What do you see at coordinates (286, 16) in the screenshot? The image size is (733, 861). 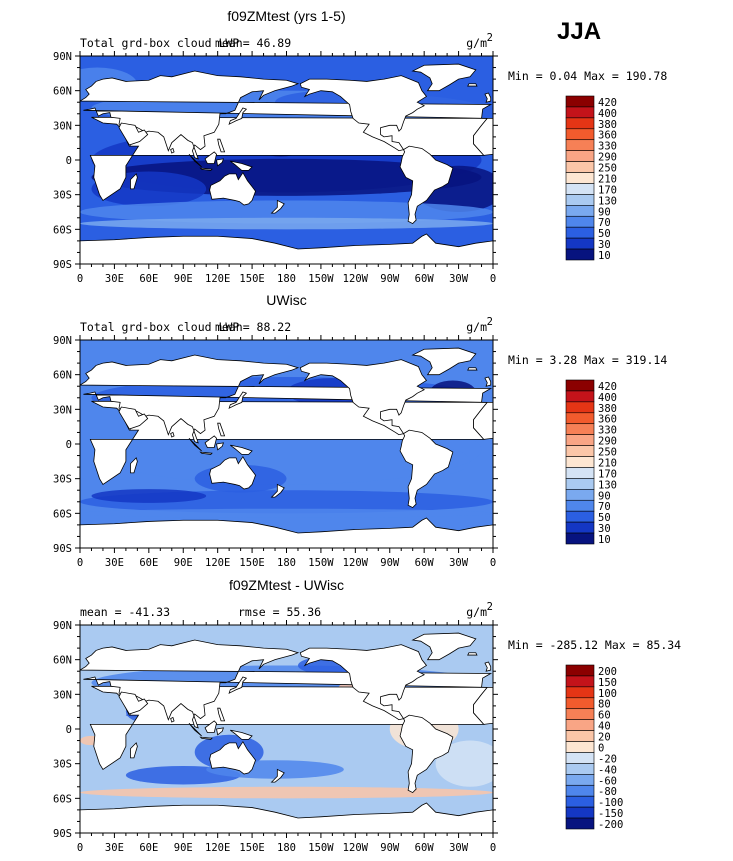 I see `panel-title: f09ZMtest (yrs 1-5)` at bounding box center [286, 16].